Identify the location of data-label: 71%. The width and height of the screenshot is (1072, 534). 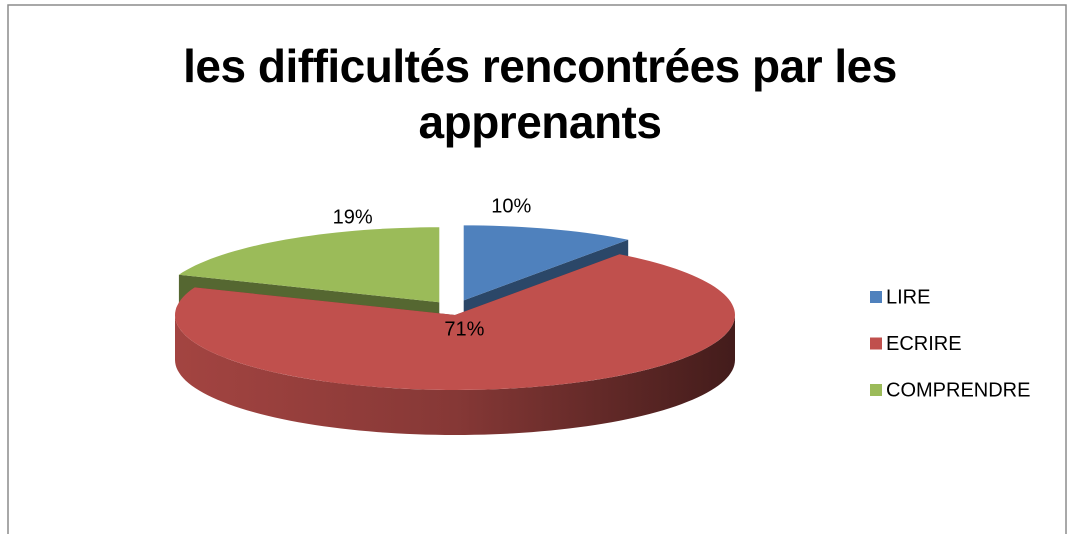
(464, 329).